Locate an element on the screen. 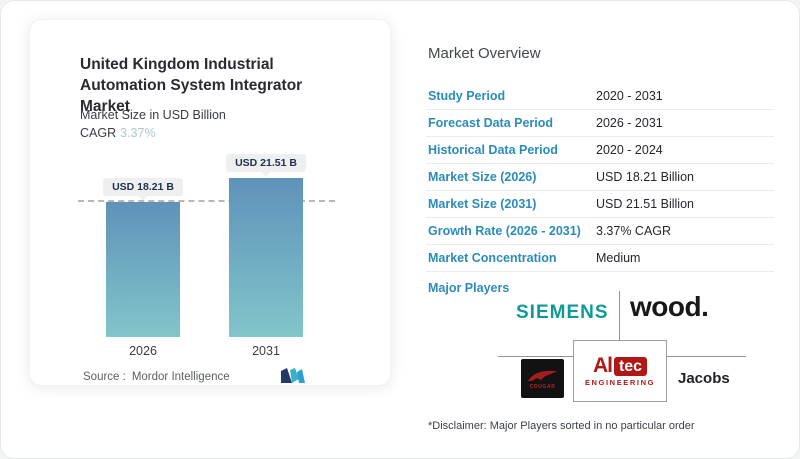  table-row-historical-period: Historical Data Period 2020 - 2024 is located at coordinates (600, 150).